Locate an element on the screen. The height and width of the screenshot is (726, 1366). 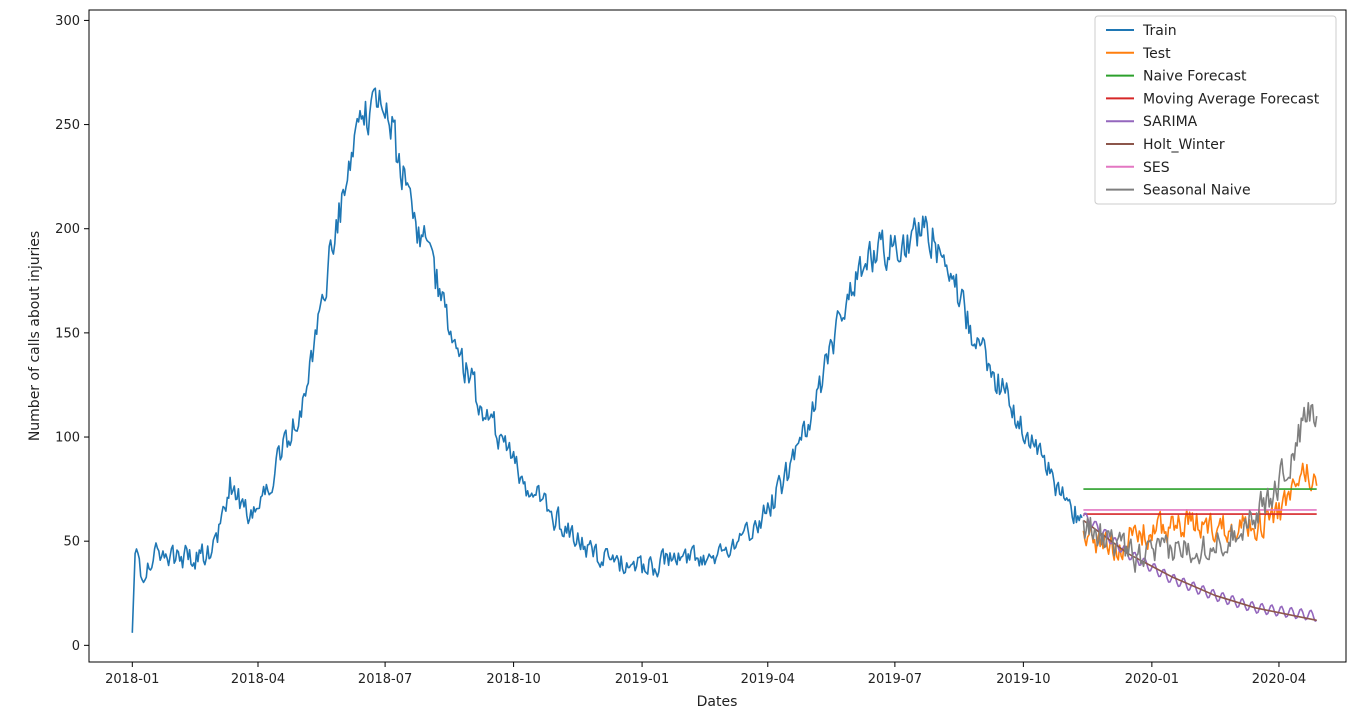
x-tick-label: 2018-07 is located at coordinates (385, 679).